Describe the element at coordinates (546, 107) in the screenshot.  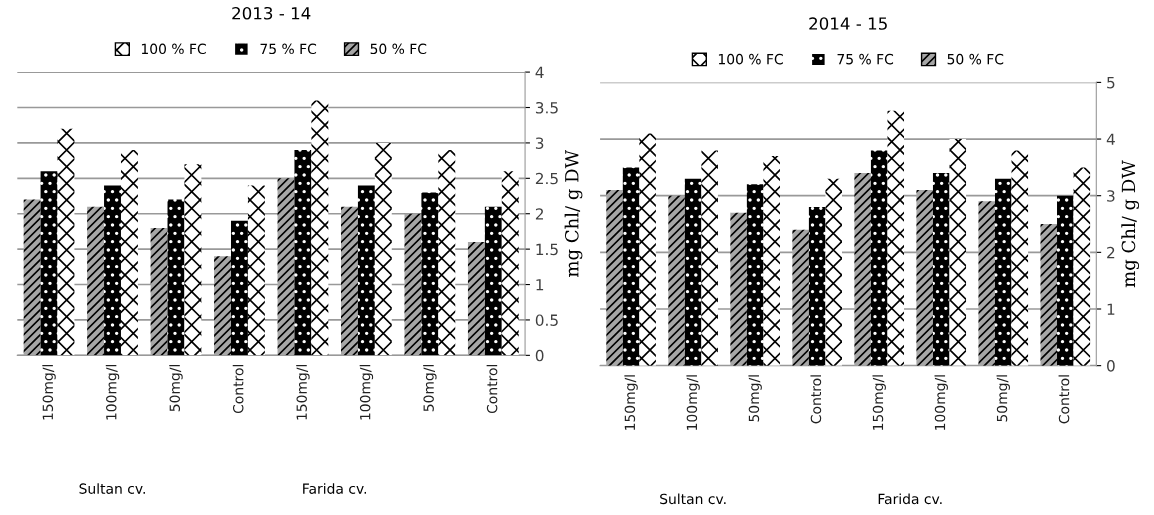
I see `y-tick-label: 3.5` at that location.